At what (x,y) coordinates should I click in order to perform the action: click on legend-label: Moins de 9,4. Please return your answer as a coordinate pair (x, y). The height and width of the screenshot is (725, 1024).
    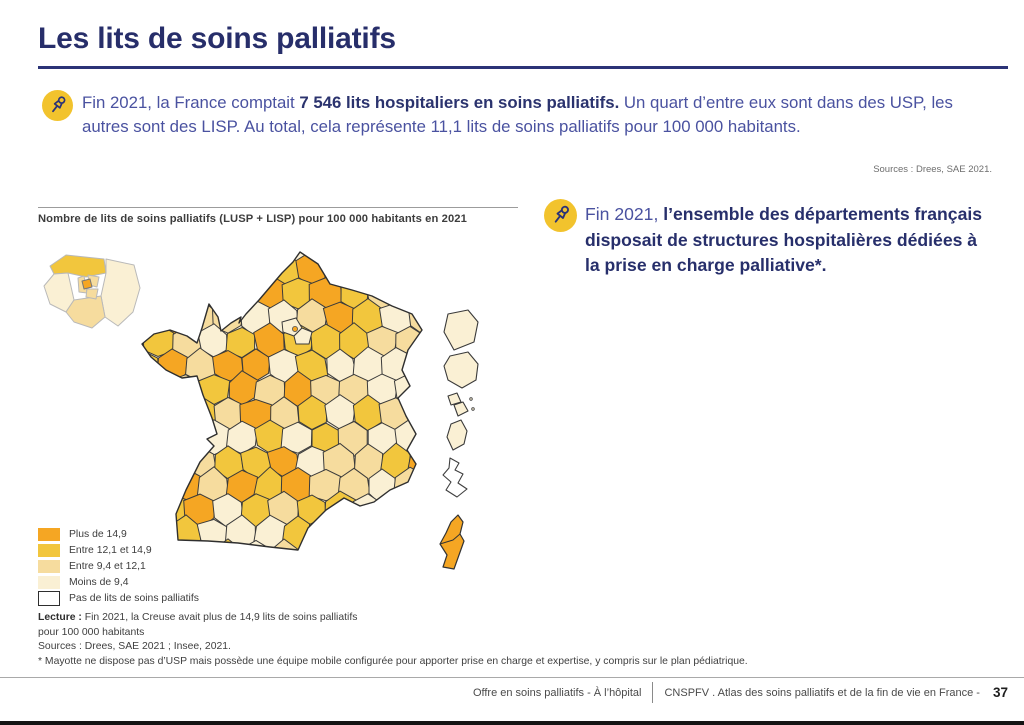
    Looking at the image, I should click on (99, 582).